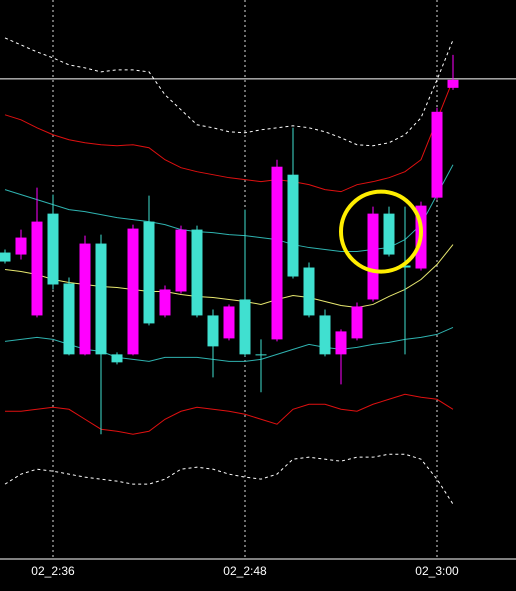 The image size is (516, 591). I want to click on x-tick-label: 02_2:36, so click(53, 571).